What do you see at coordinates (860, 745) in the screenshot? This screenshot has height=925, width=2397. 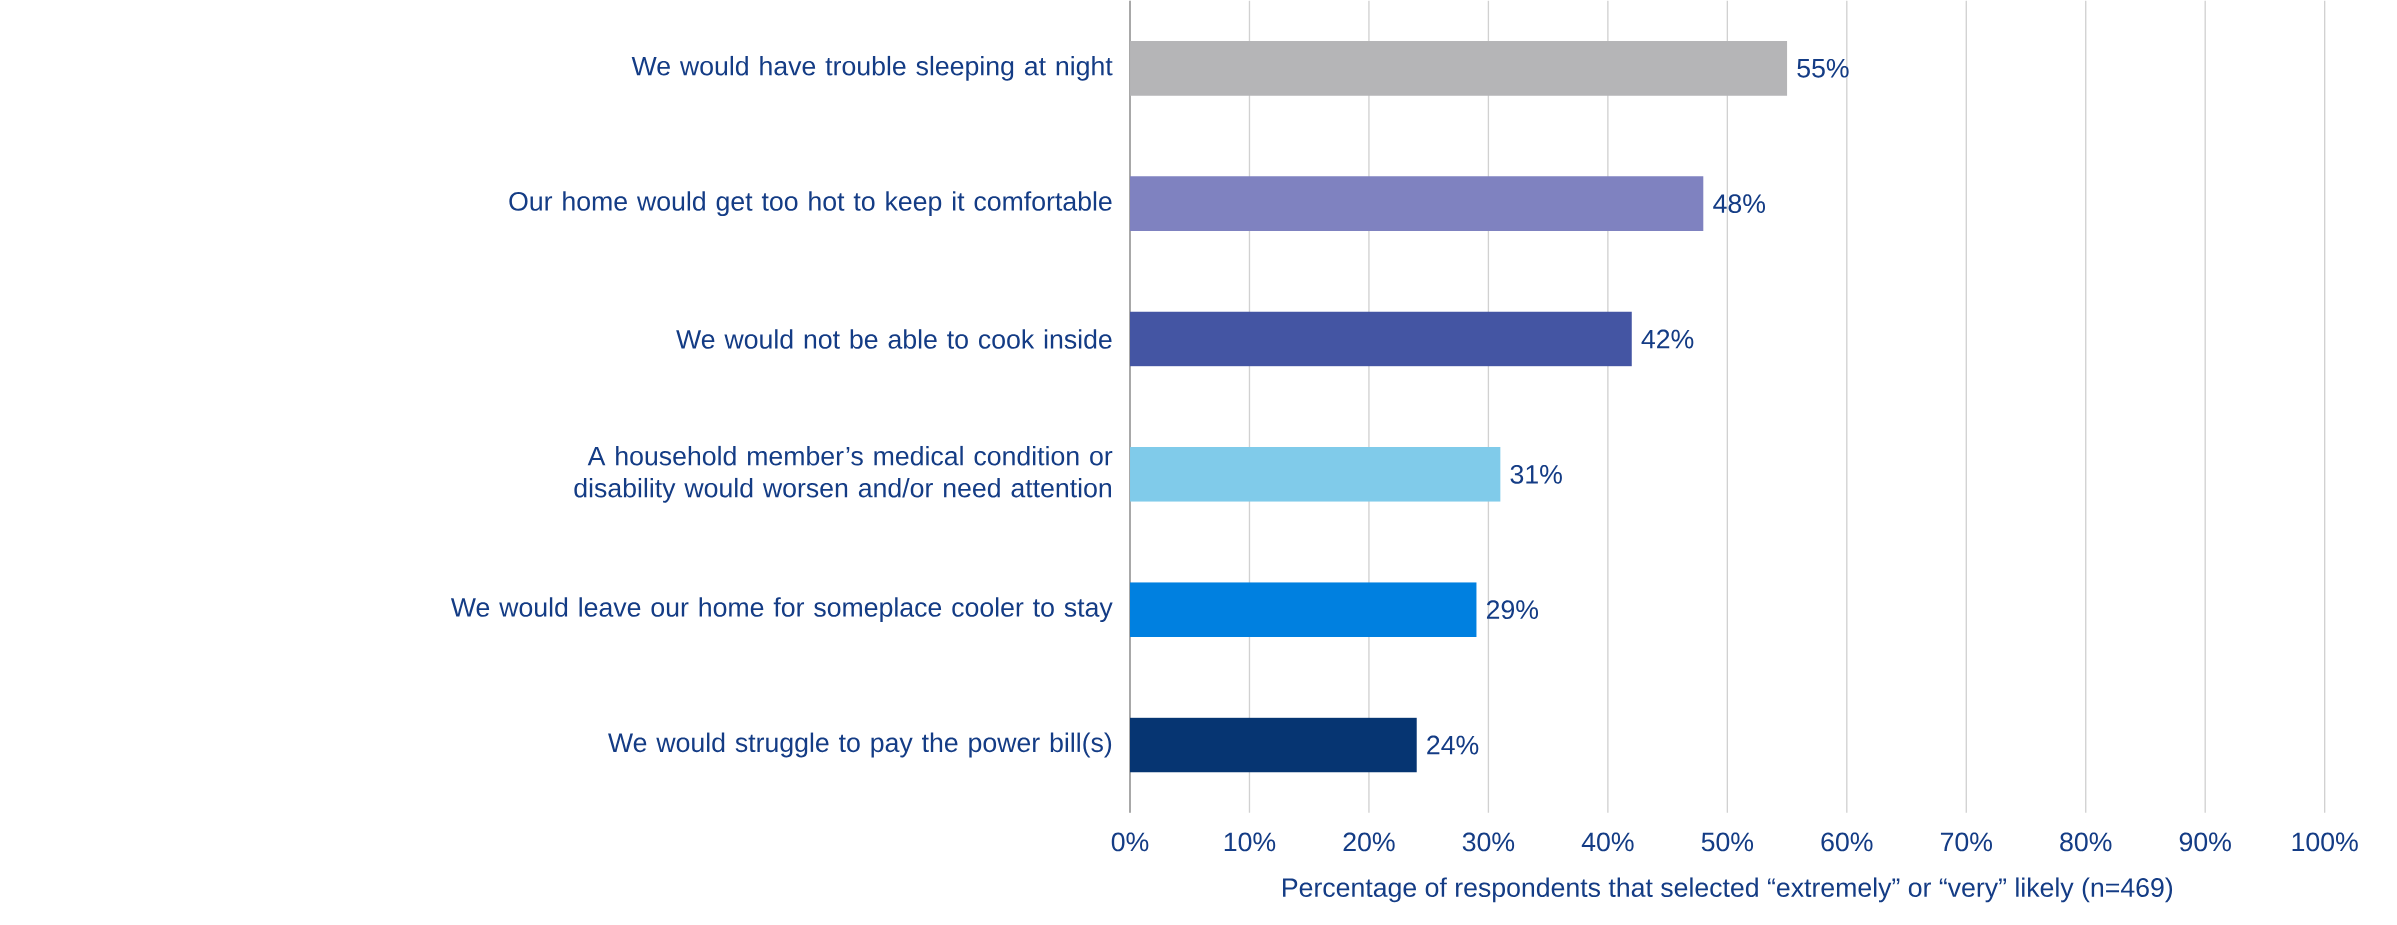 I see `y-tick-label: We would struggle to pay the power bill(s)` at bounding box center [860, 745].